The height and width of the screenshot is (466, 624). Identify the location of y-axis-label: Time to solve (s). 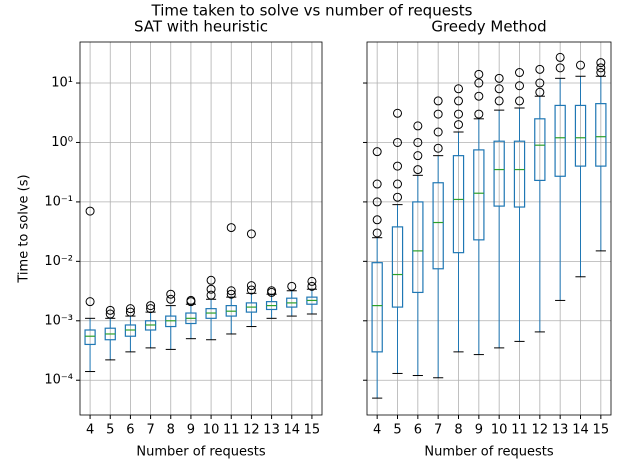
(24, 228).